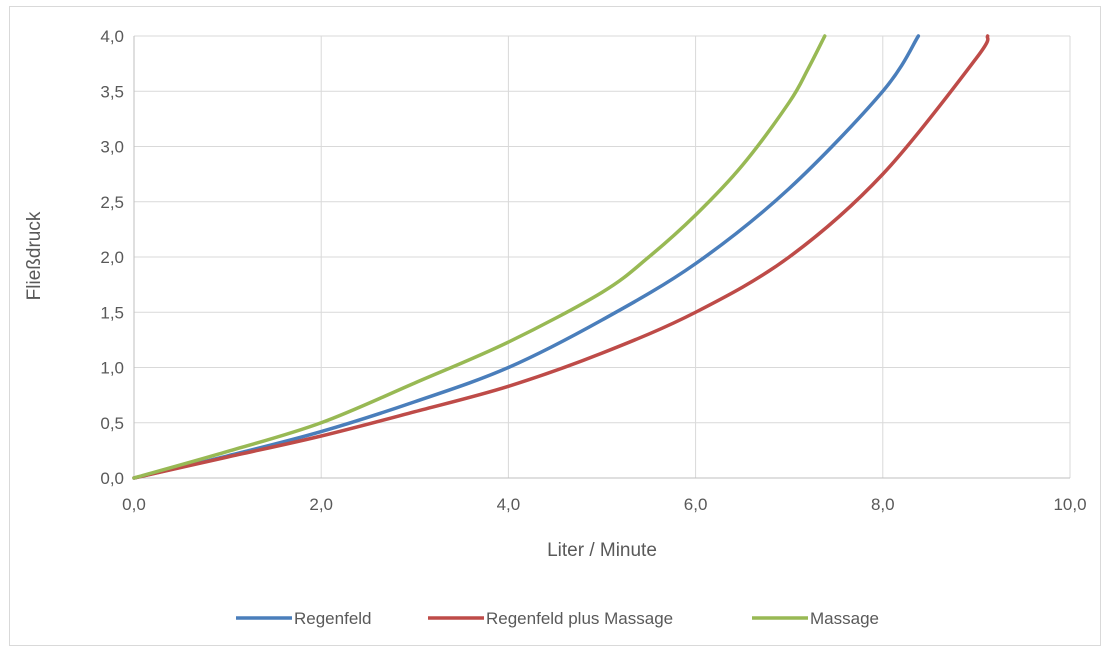  What do you see at coordinates (112, 147) in the screenshot?
I see `y-tick-label: 3,0` at bounding box center [112, 147].